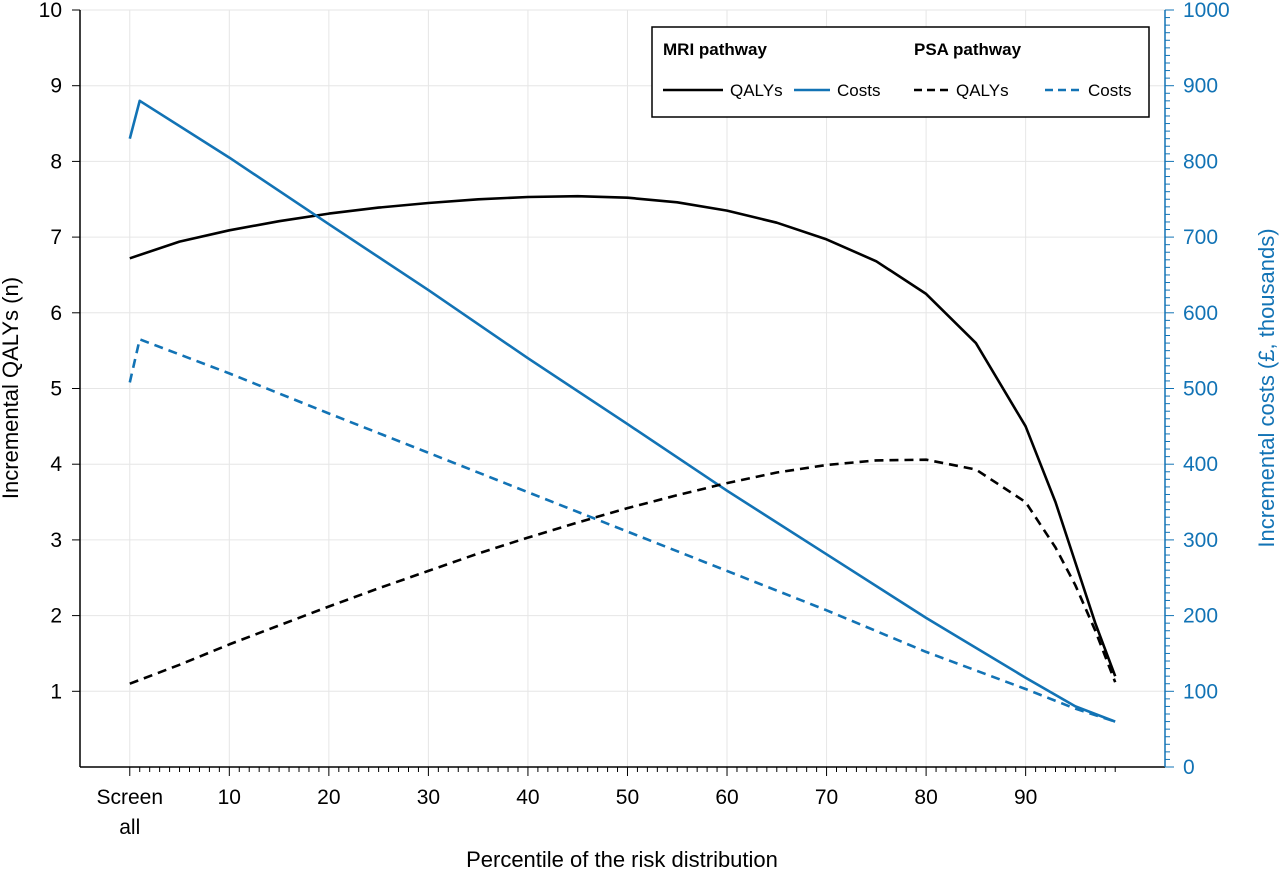 This screenshot has height=870, width=1280. Describe the element at coordinates (1200, 86) in the screenshot. I see `y2-tick-label-9: 900` at that location.